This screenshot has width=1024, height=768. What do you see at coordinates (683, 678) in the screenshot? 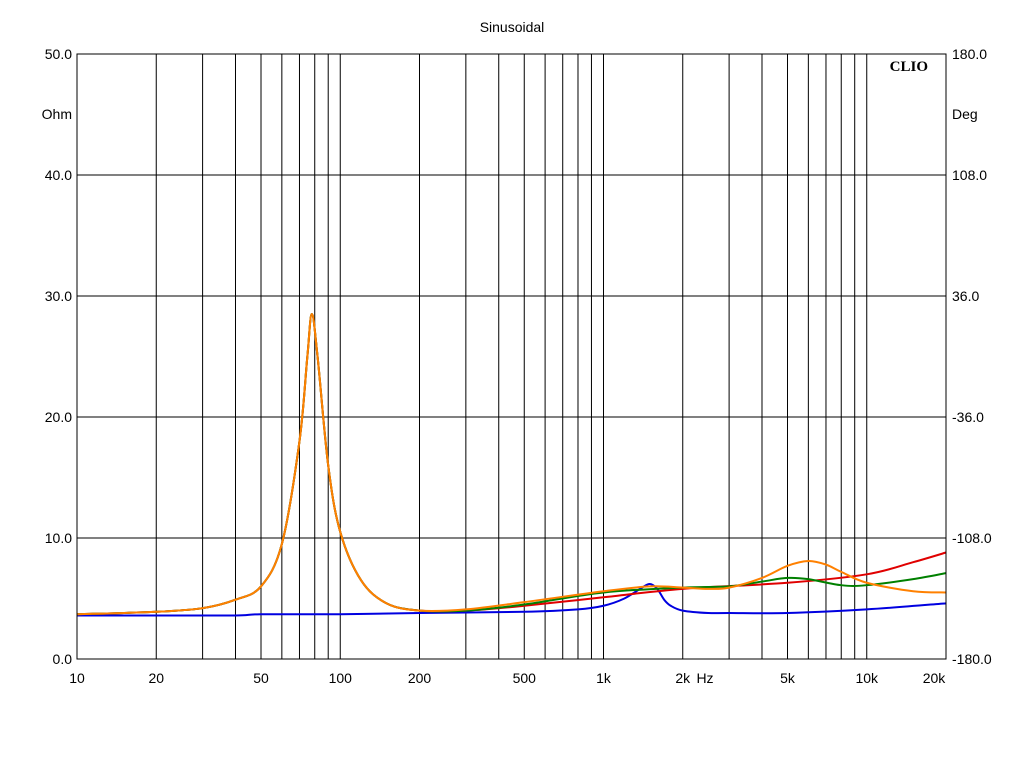
I see `x-tick-label: 2k` at bounding box center [683, 678].